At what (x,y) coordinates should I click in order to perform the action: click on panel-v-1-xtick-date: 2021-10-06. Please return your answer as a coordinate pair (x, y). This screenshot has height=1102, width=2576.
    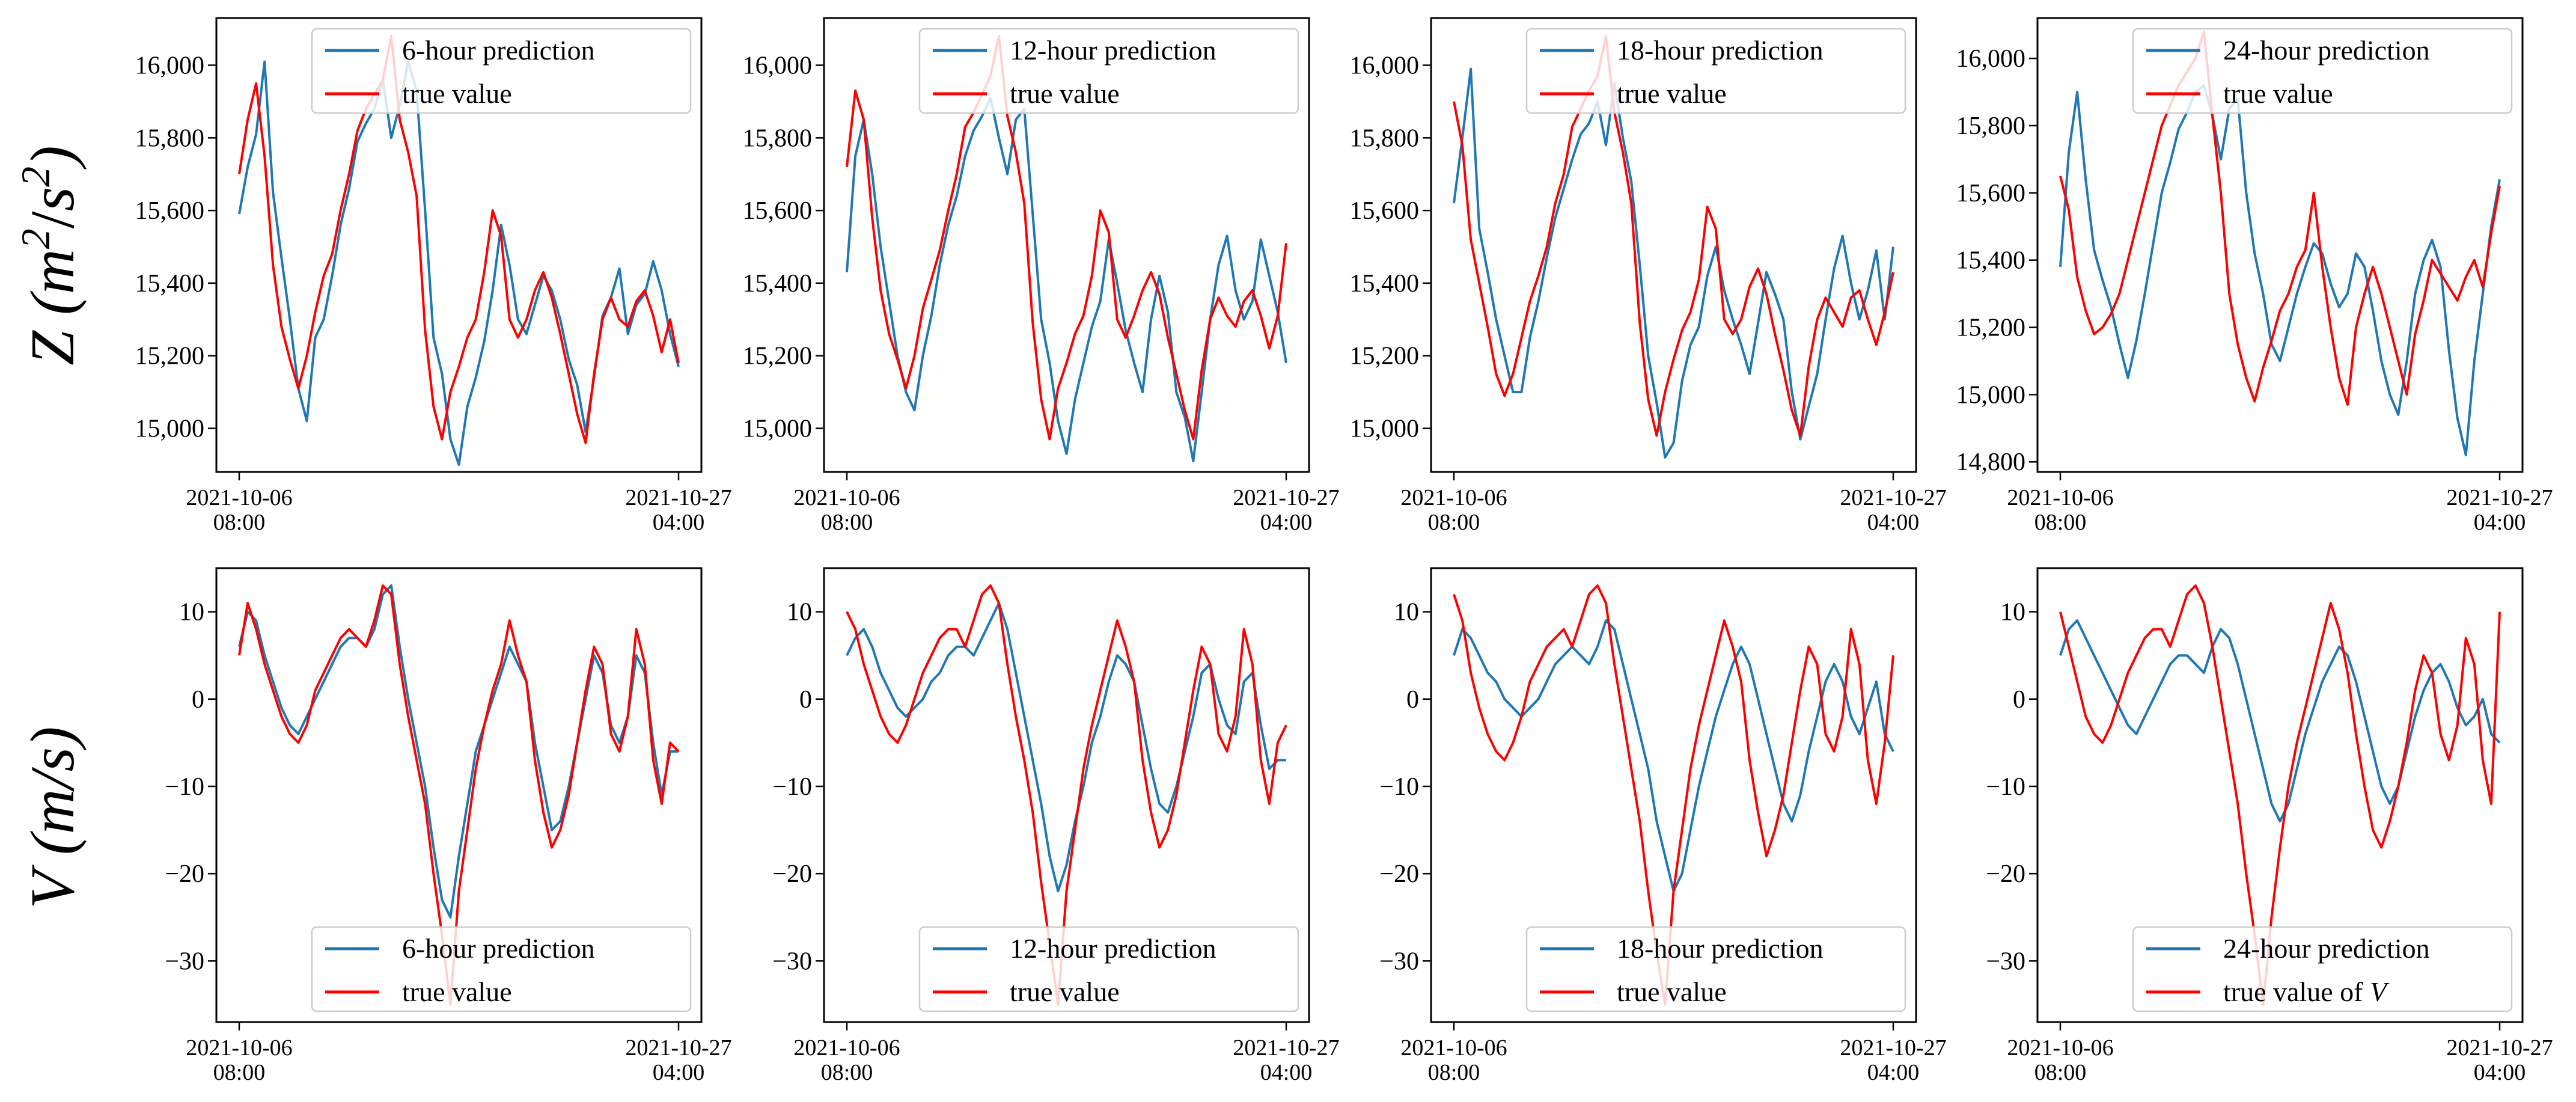
    Looking at the image, I should click on (239, 1048).